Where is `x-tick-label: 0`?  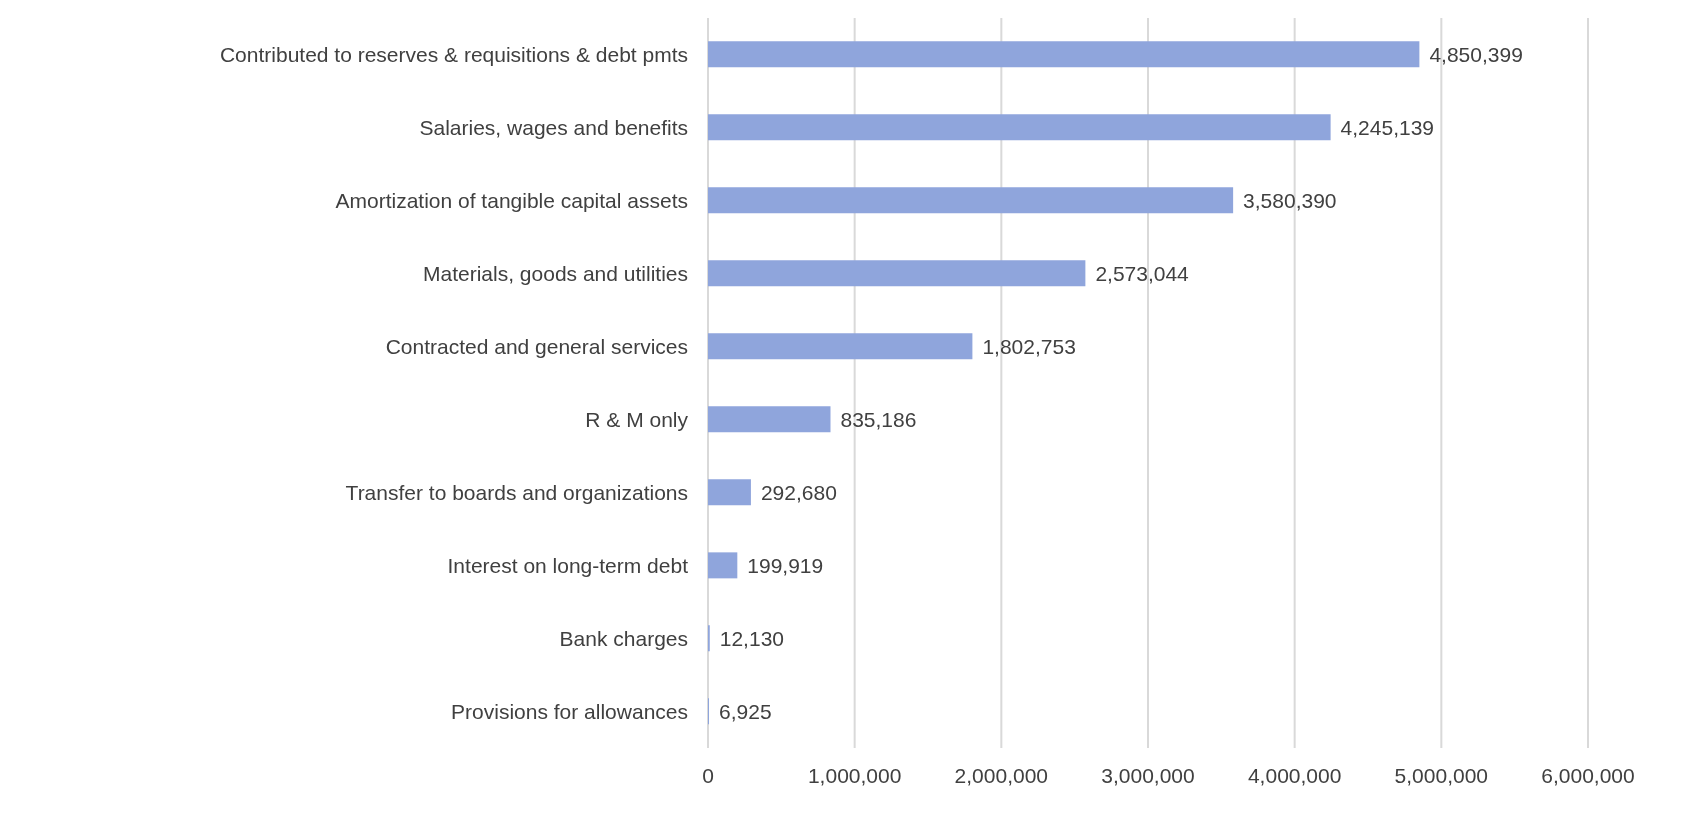
x-tick-label: 0 is located at coordinates (708, 775).